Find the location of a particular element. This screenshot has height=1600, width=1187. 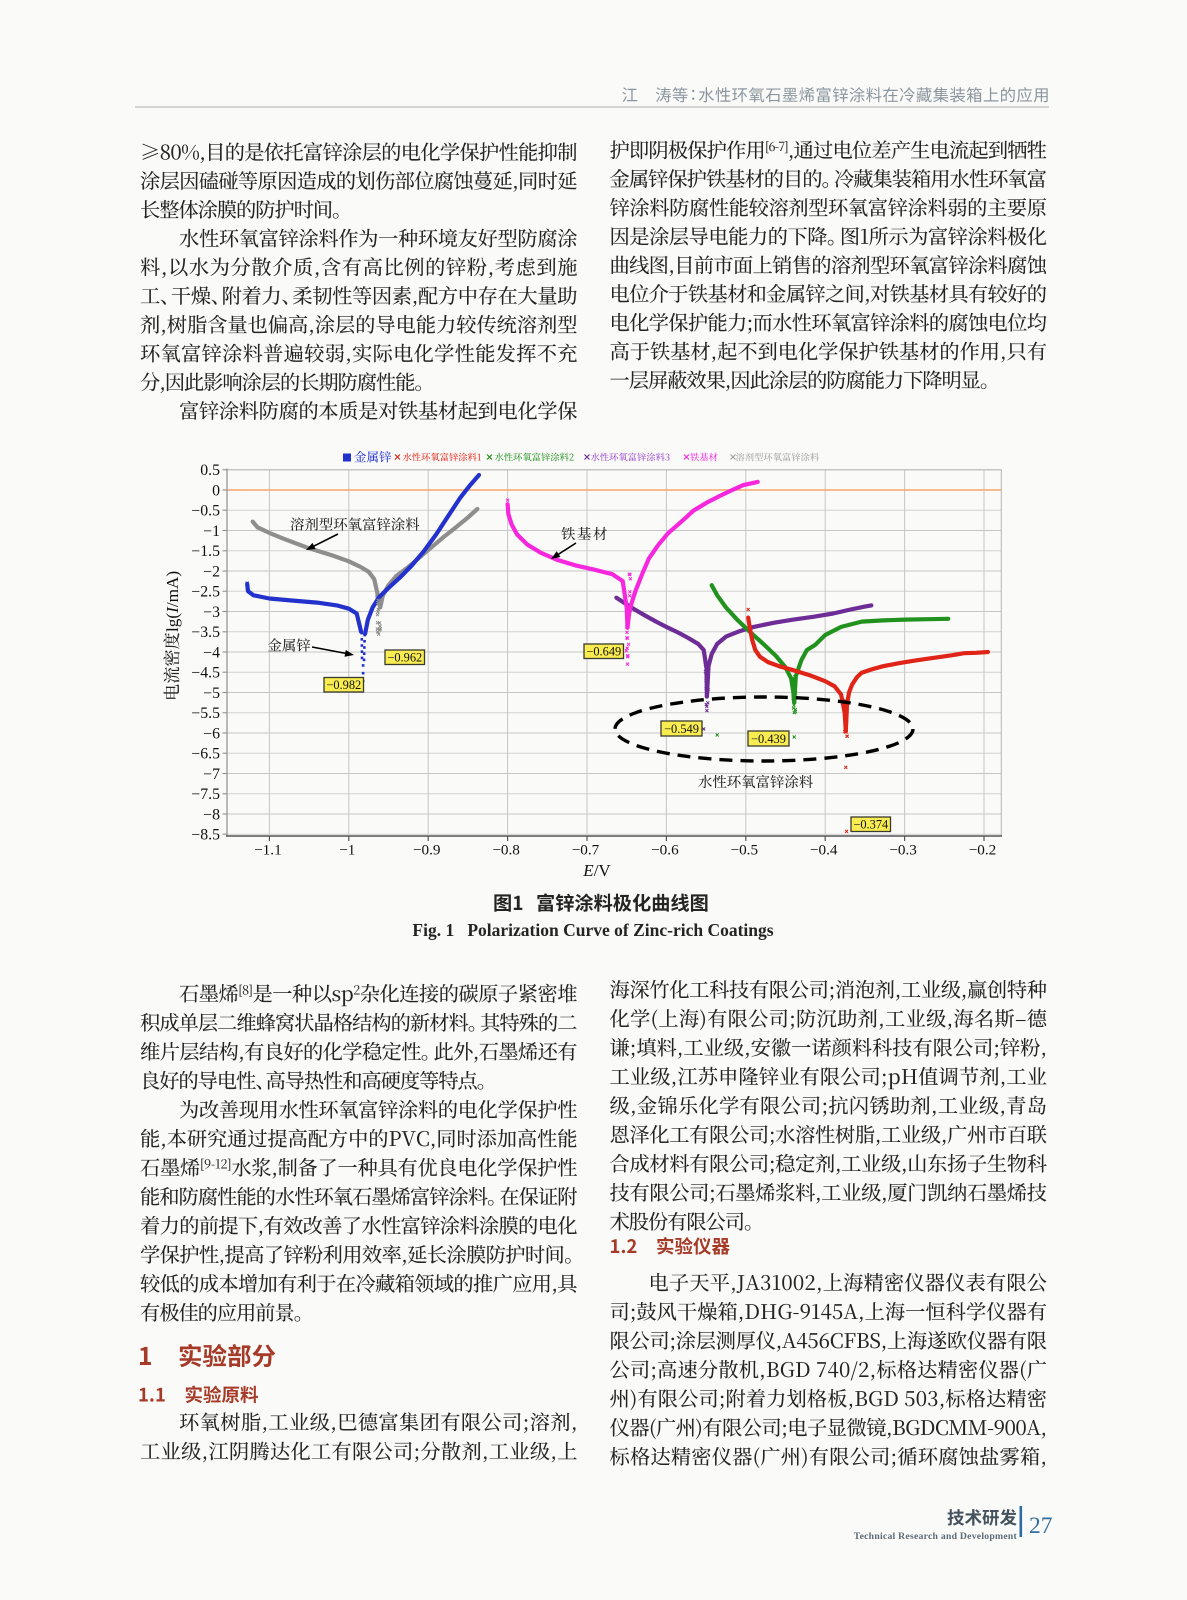

svg-text: −0.374 is located at coordinates (870, 825).